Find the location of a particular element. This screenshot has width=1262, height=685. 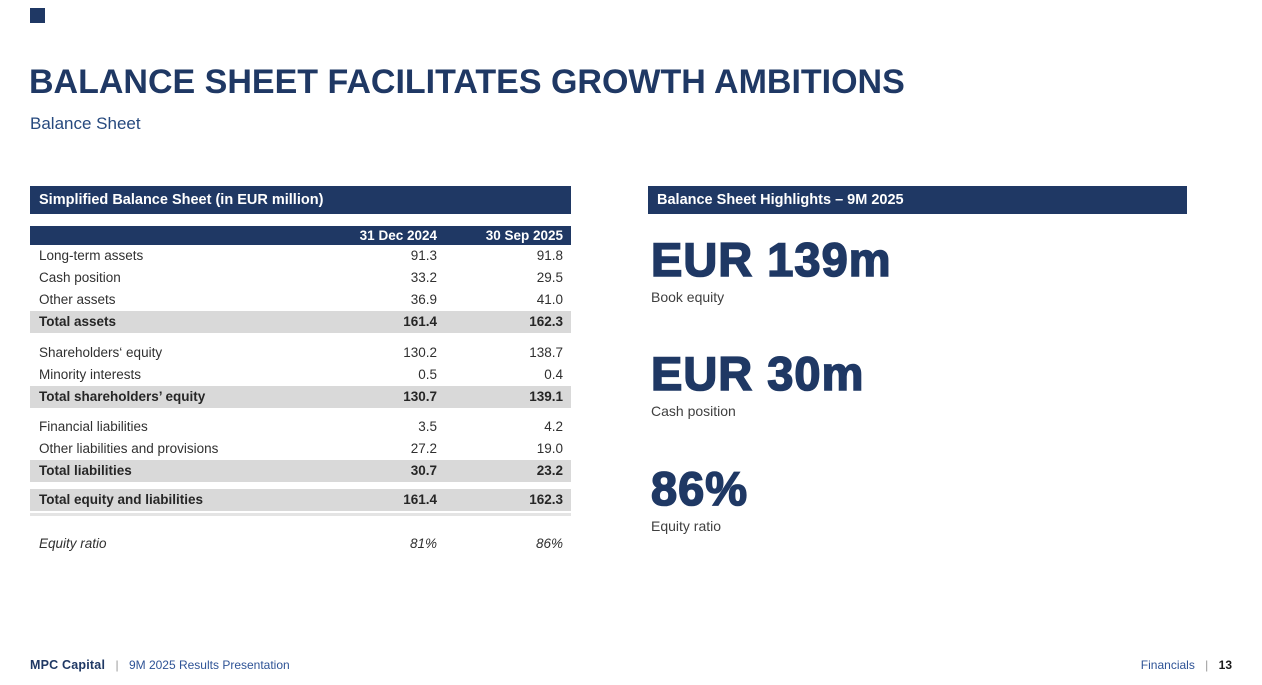

highlight-value: EUR 30m is located at coordinates (757, 373).